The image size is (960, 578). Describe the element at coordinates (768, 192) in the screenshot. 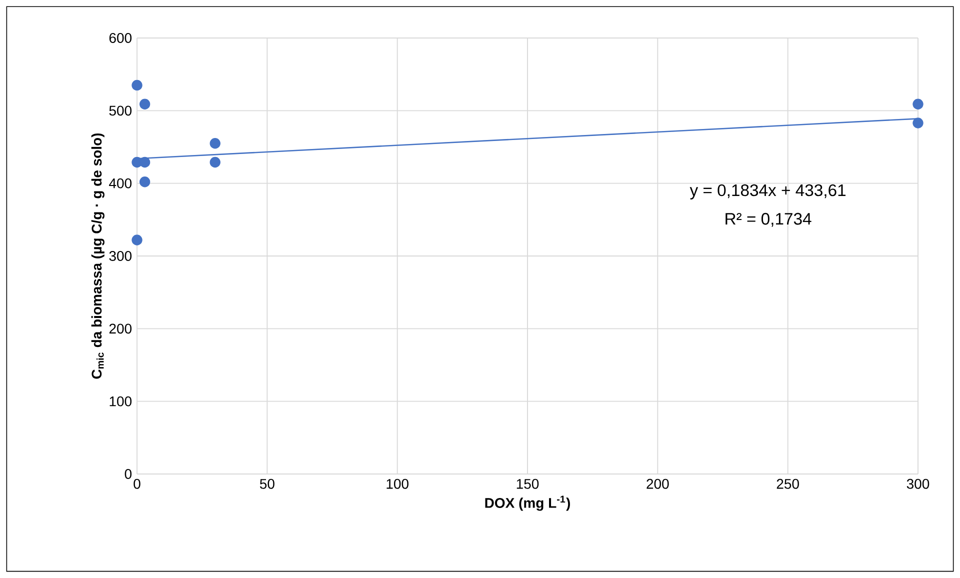

I see `annotation: y = 0,1834x + 433,61` at that location.